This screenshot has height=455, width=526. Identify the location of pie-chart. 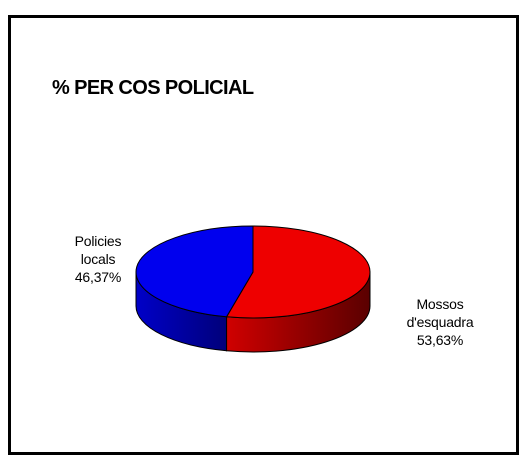
(253, 289).